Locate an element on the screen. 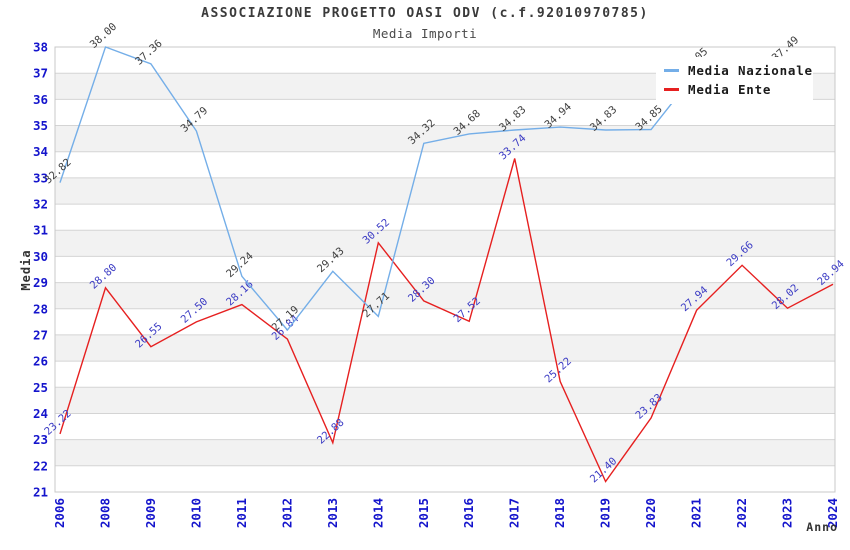 The image size is (850, 550). y-tick-label: 35 is located at coordinates (40, 125).